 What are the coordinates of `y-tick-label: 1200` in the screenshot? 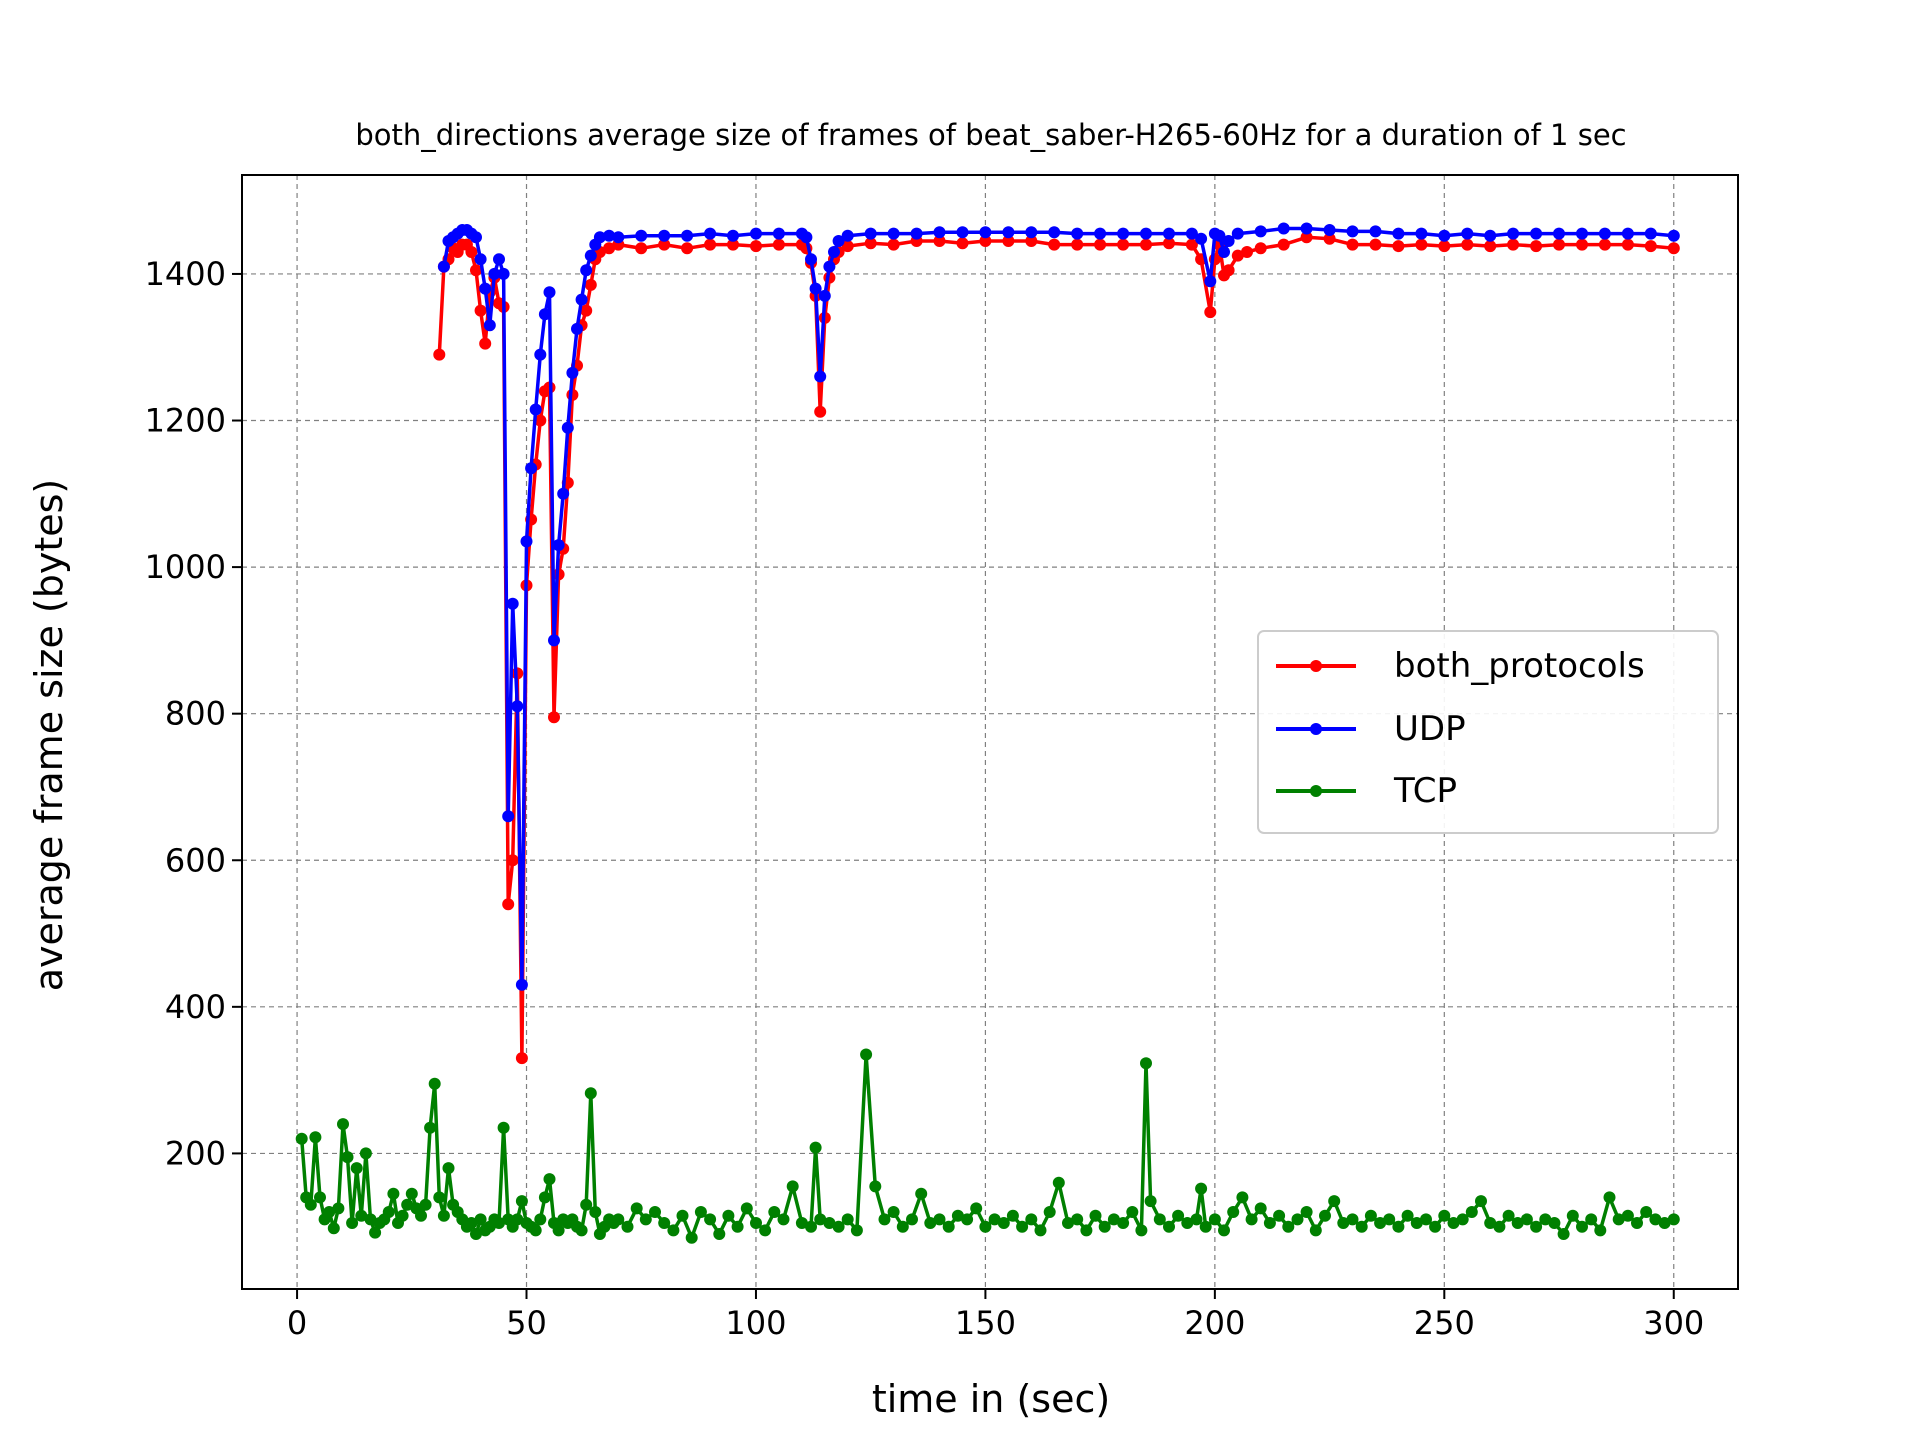 It's located at (185, 421).